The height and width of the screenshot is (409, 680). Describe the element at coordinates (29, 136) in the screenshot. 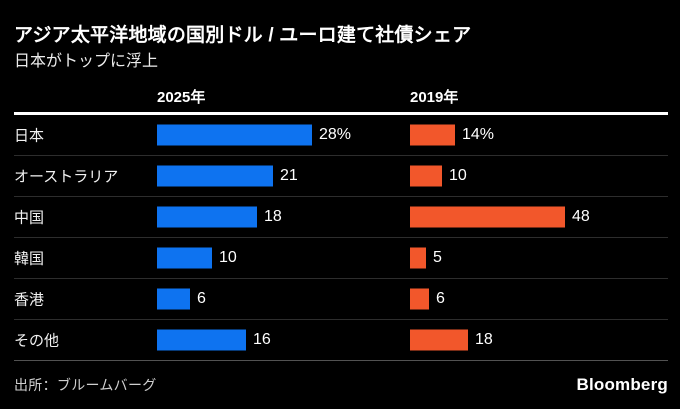

I see `category-label: 日本` at that location.